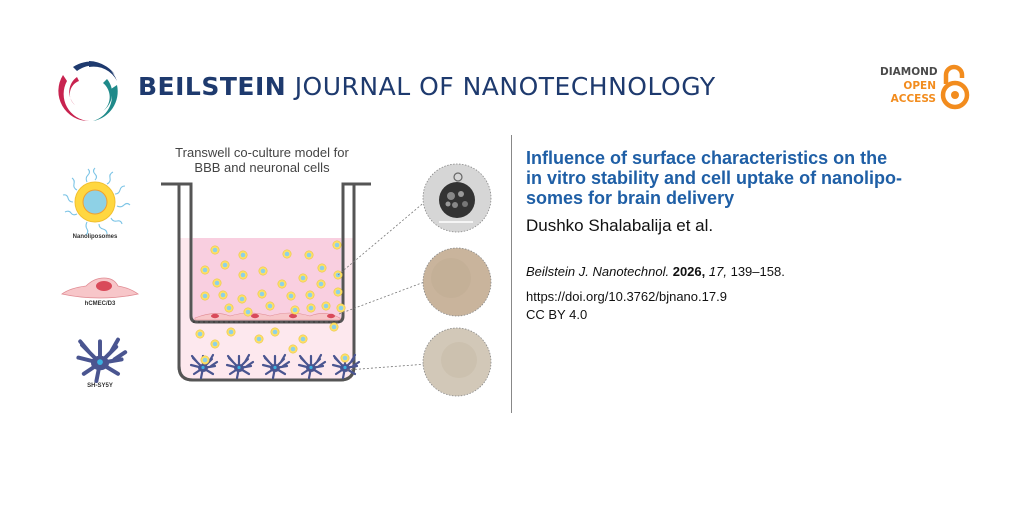 The width and height of the screenshot is (1024, 512). Describe the element at coordinates (511, 274) in the screenshot. I see `vertical-divider` at that location.